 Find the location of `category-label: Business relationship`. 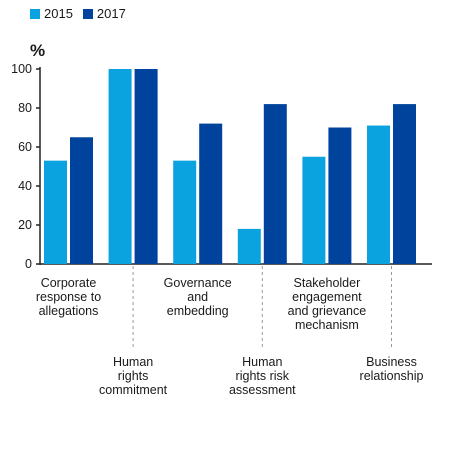

category-label: Business relationship is located at coordinates (392, 369).